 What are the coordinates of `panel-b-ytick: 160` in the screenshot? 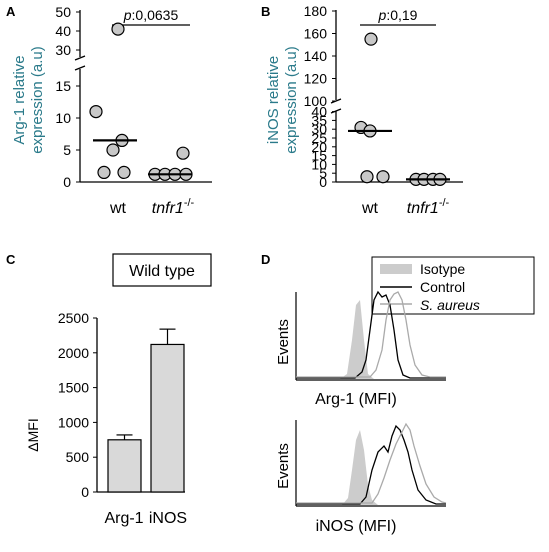 It's located at (316, 34).